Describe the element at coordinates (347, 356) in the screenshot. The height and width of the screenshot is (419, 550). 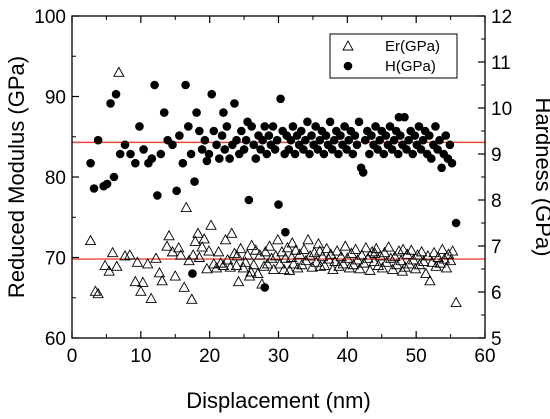
I see `x-tick-label: 40` at that location.